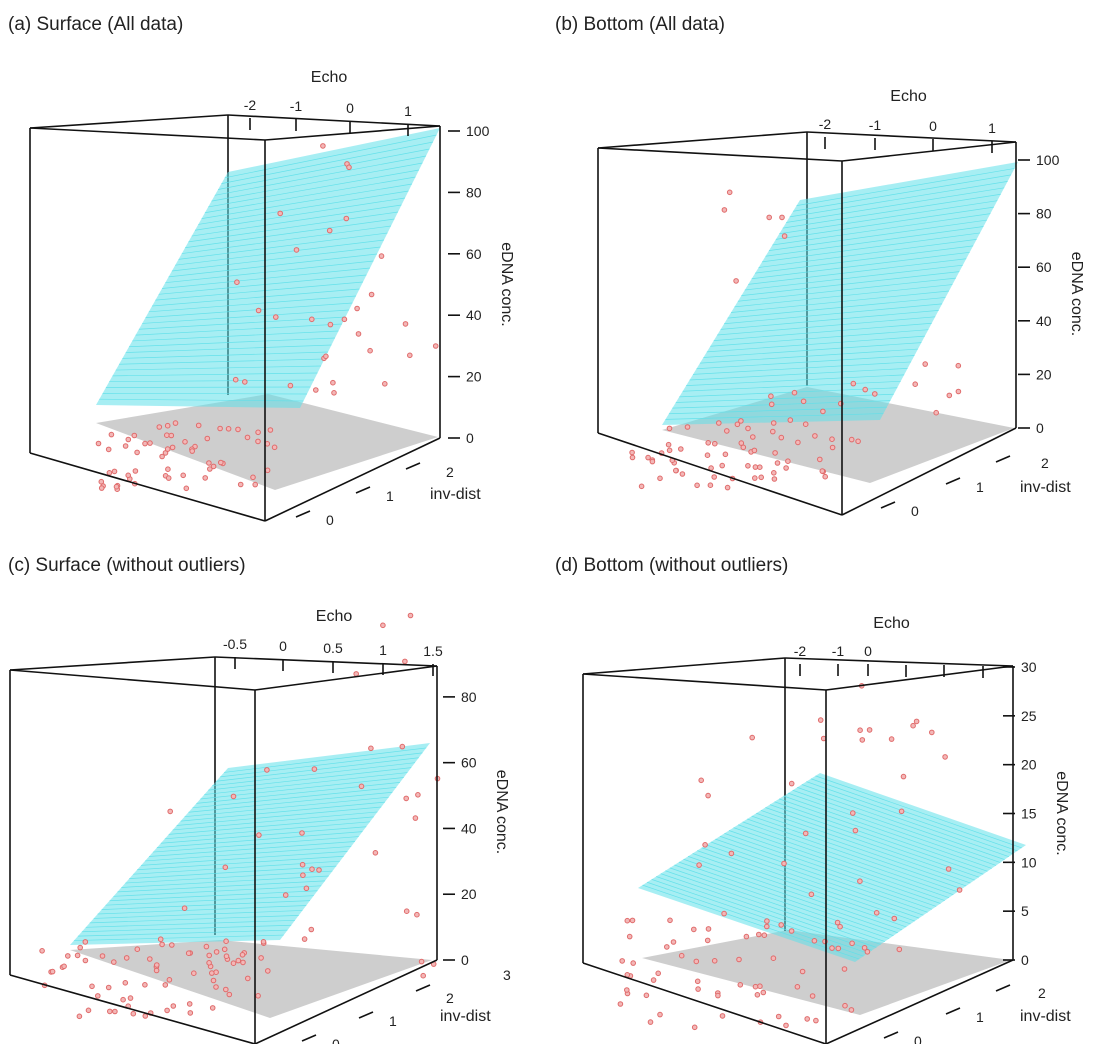 The image size is (1097, 1044). Describe the element at coordinates (507, 975) in the screenshot. I see `y-tick-label: 3` at that location.